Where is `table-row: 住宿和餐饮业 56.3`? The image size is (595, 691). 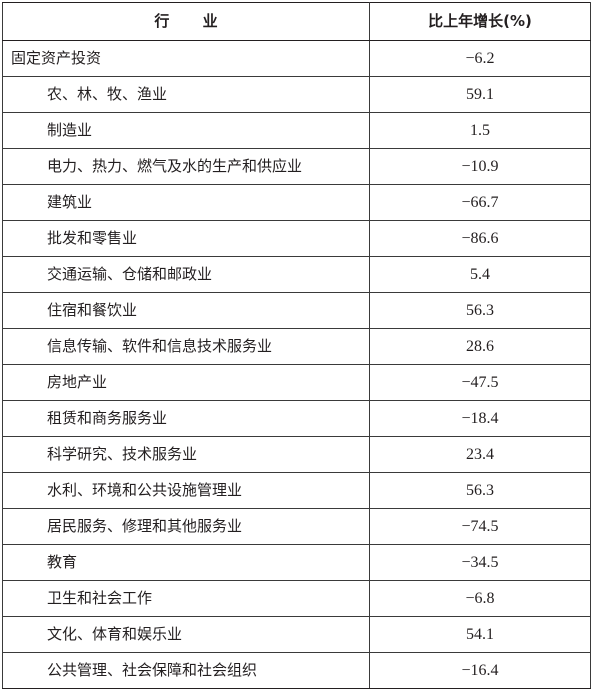
table-row: 住宿和餐饮业 56.3 is located at coordinates (296, 310).